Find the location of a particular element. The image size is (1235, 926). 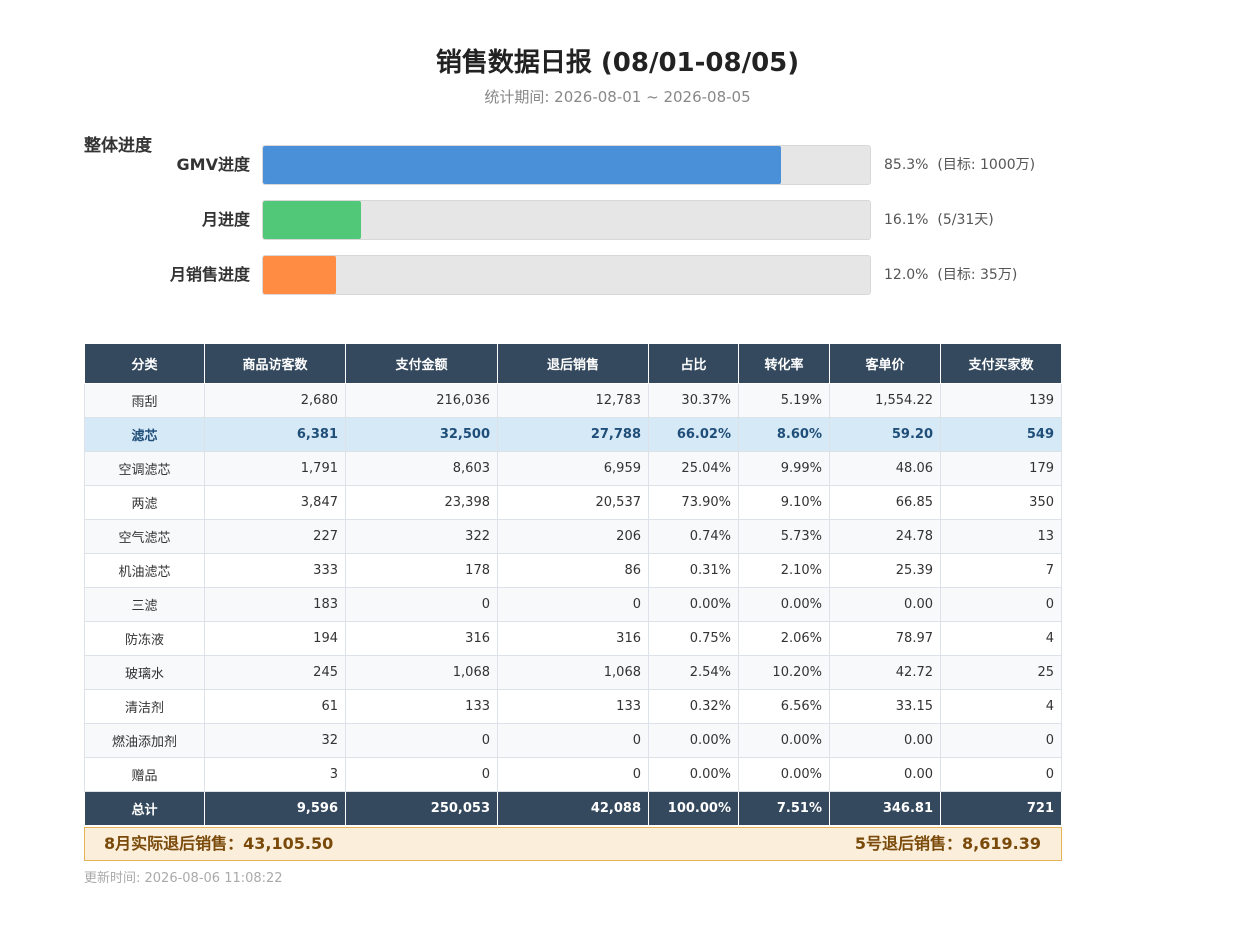

table-cell: 3,847 is located at coordinates (275, 502).